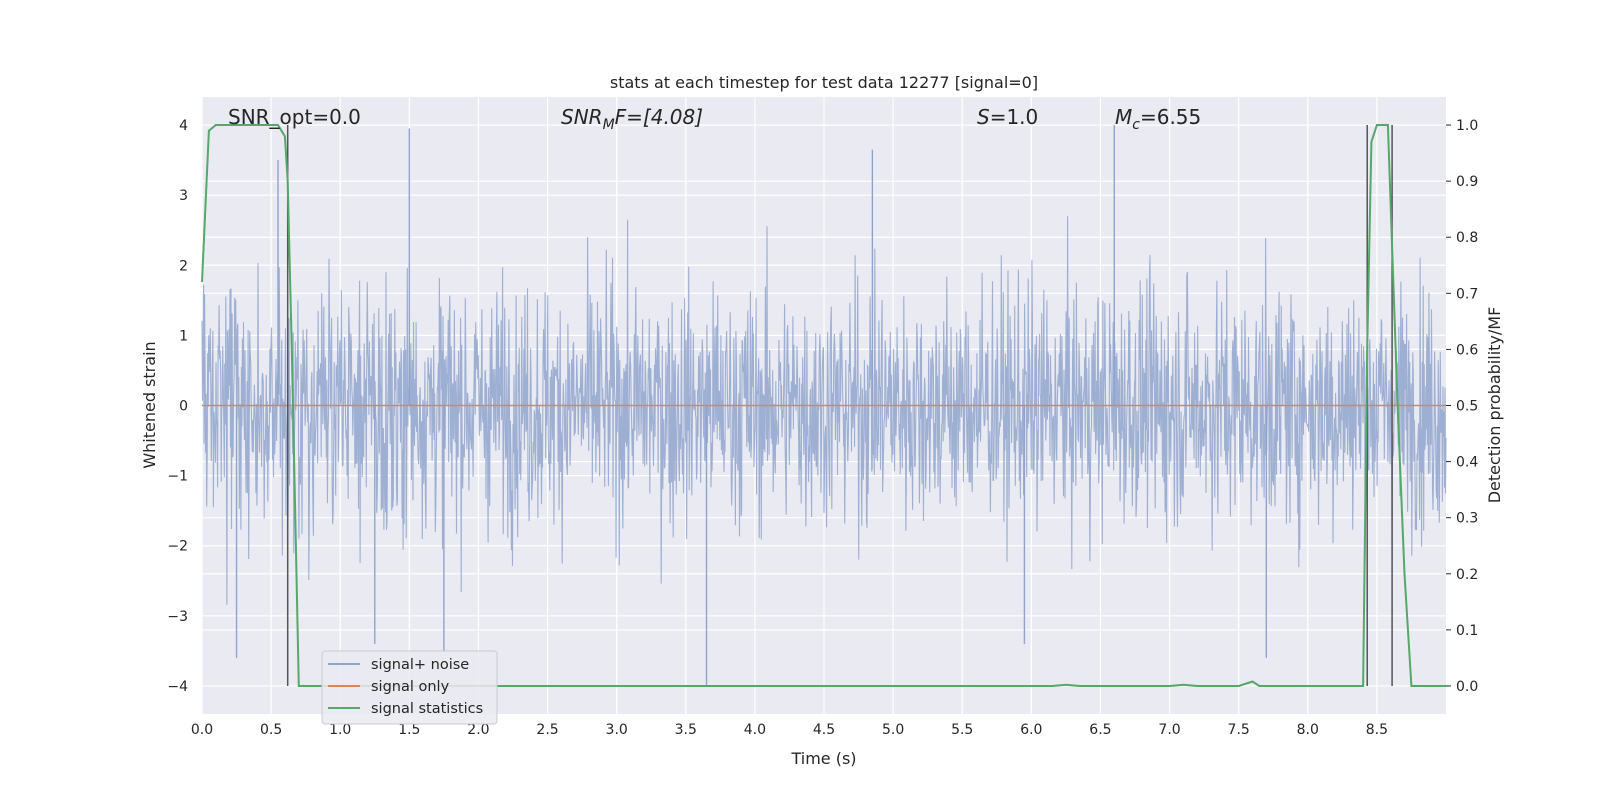 The width and height of the screenshot is (1600, 800). Describe the element at coordinates (609, 125) in the screenshot. I see `annotation-snr-mf-sub: M` at that location.